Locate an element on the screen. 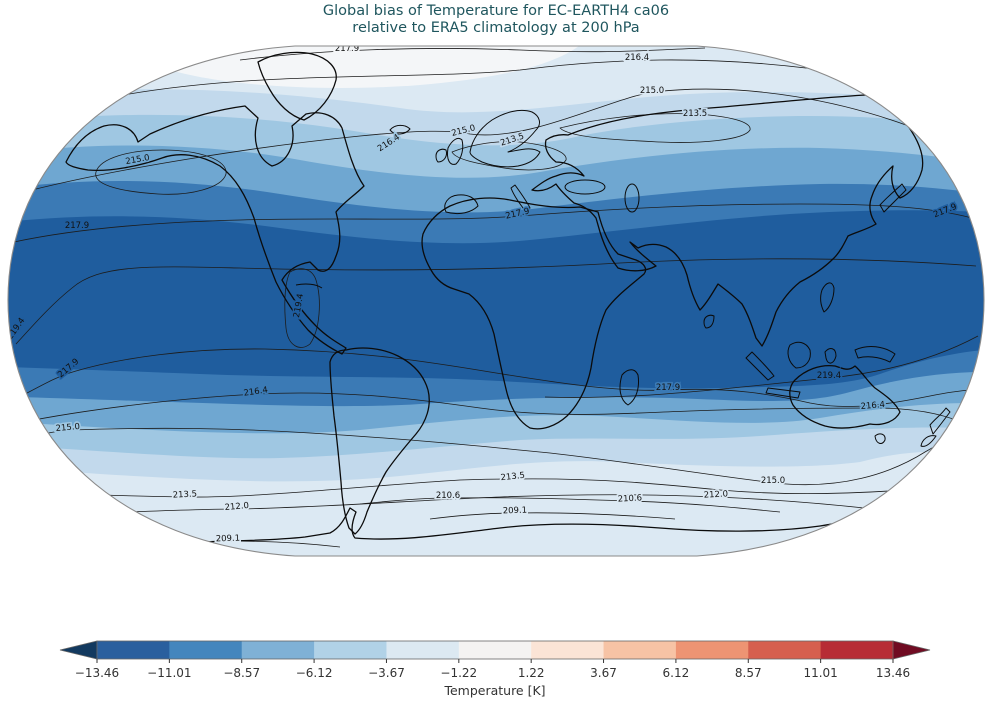  coast-caspian-sea is located at coordinates (632, 198).